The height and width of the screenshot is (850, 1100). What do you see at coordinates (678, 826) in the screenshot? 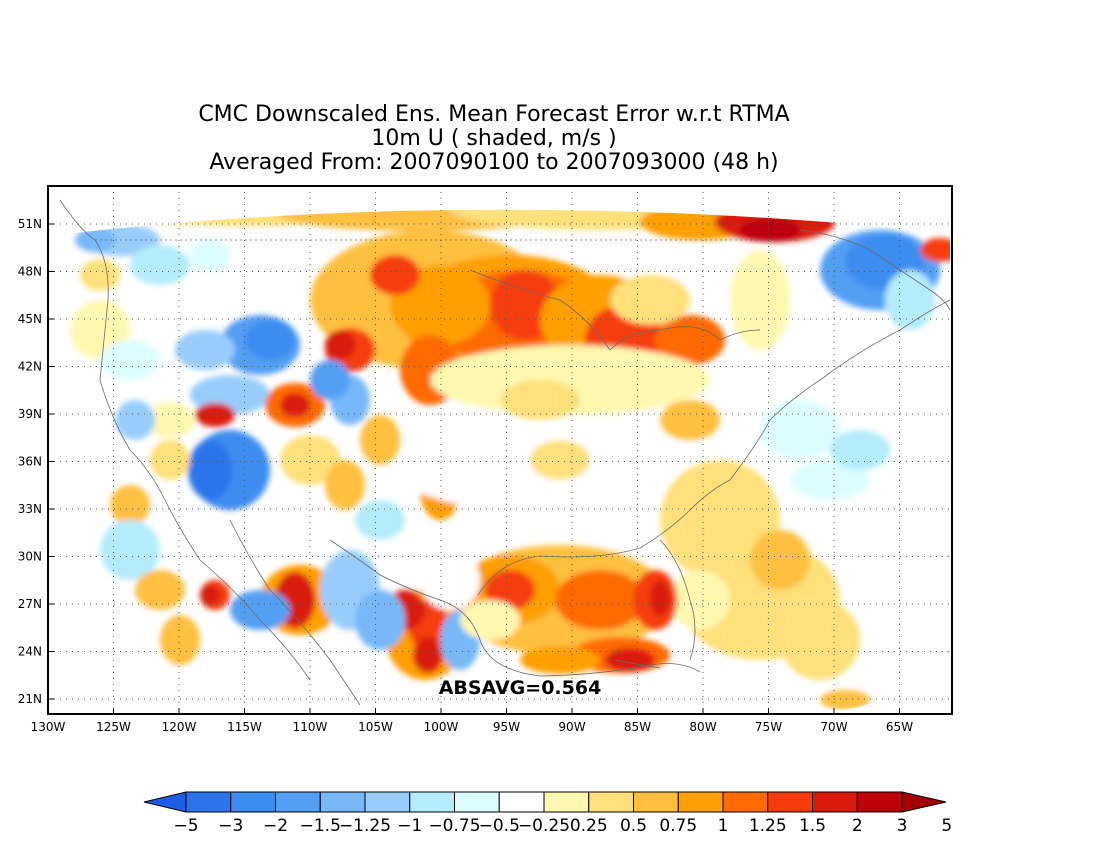
I see `colorbar-label: 0.75` at bounding box center [678, 826].